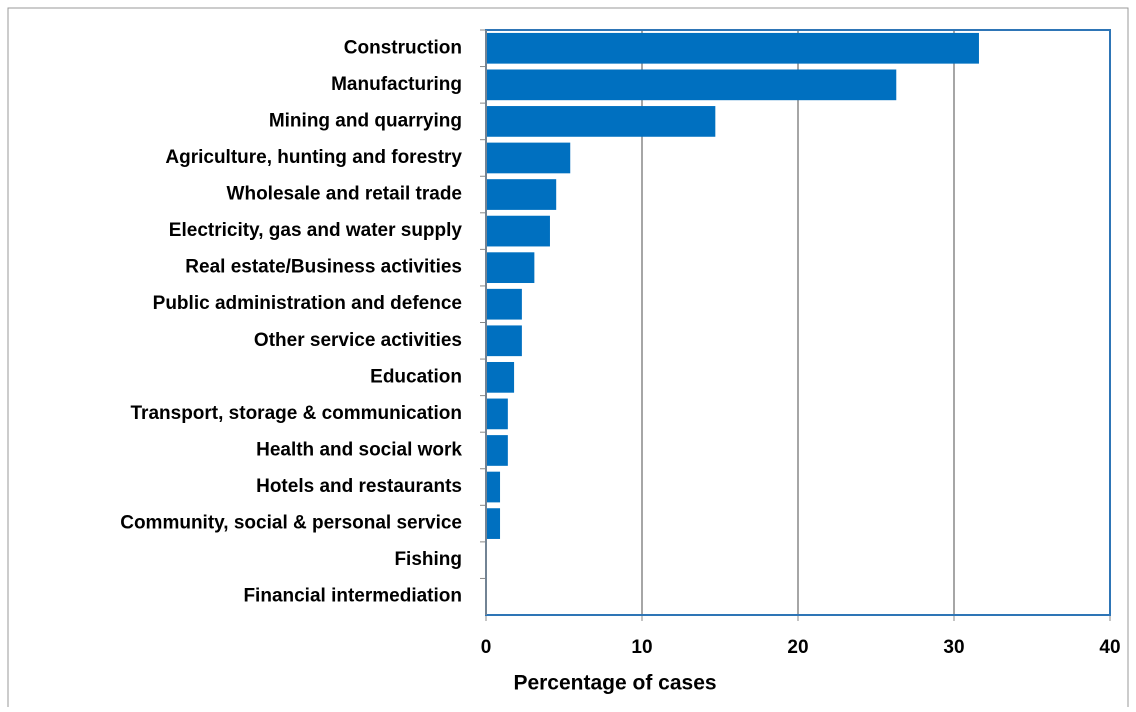 This screenshot has width=1136, height=712. What do you see at coordinates (1109, 647) in the screenshot?
I see `x-tick-label: 40` at bounding box center [1109, 647].